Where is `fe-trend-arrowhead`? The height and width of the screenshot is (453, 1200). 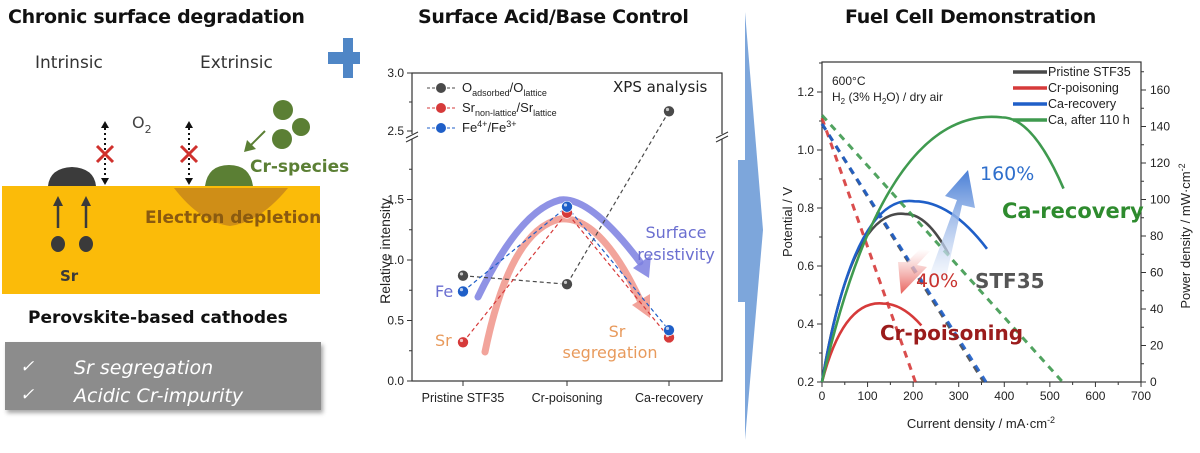 fe-trend-arrowhead is located at coordinates (642, 266).